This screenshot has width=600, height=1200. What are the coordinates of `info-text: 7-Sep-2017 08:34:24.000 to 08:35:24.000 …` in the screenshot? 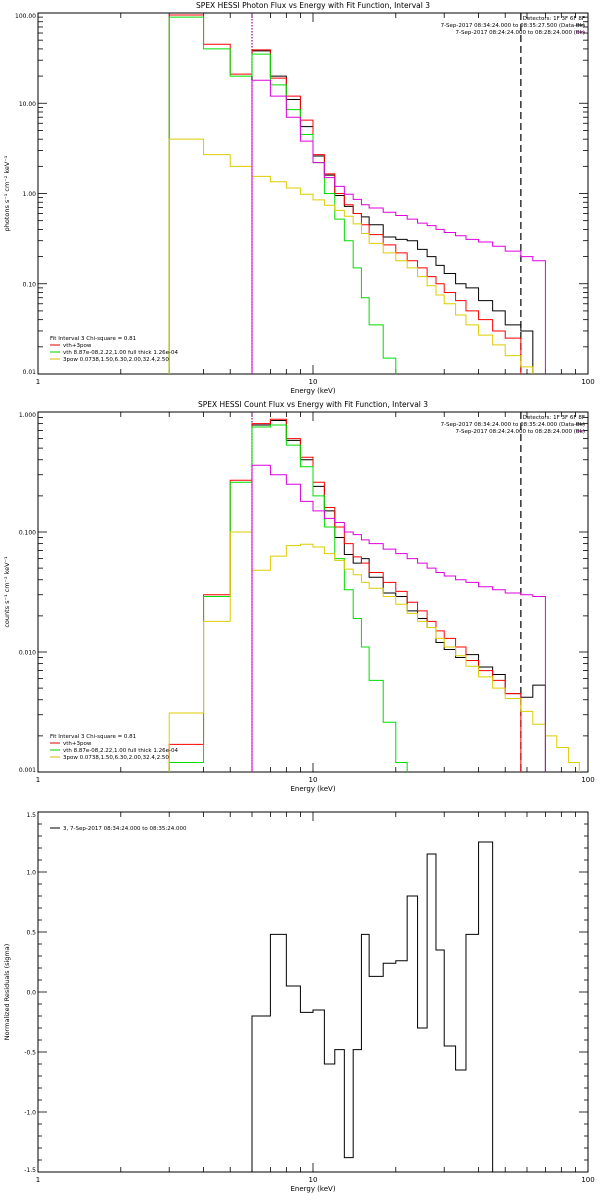 It's located at (513, 425).